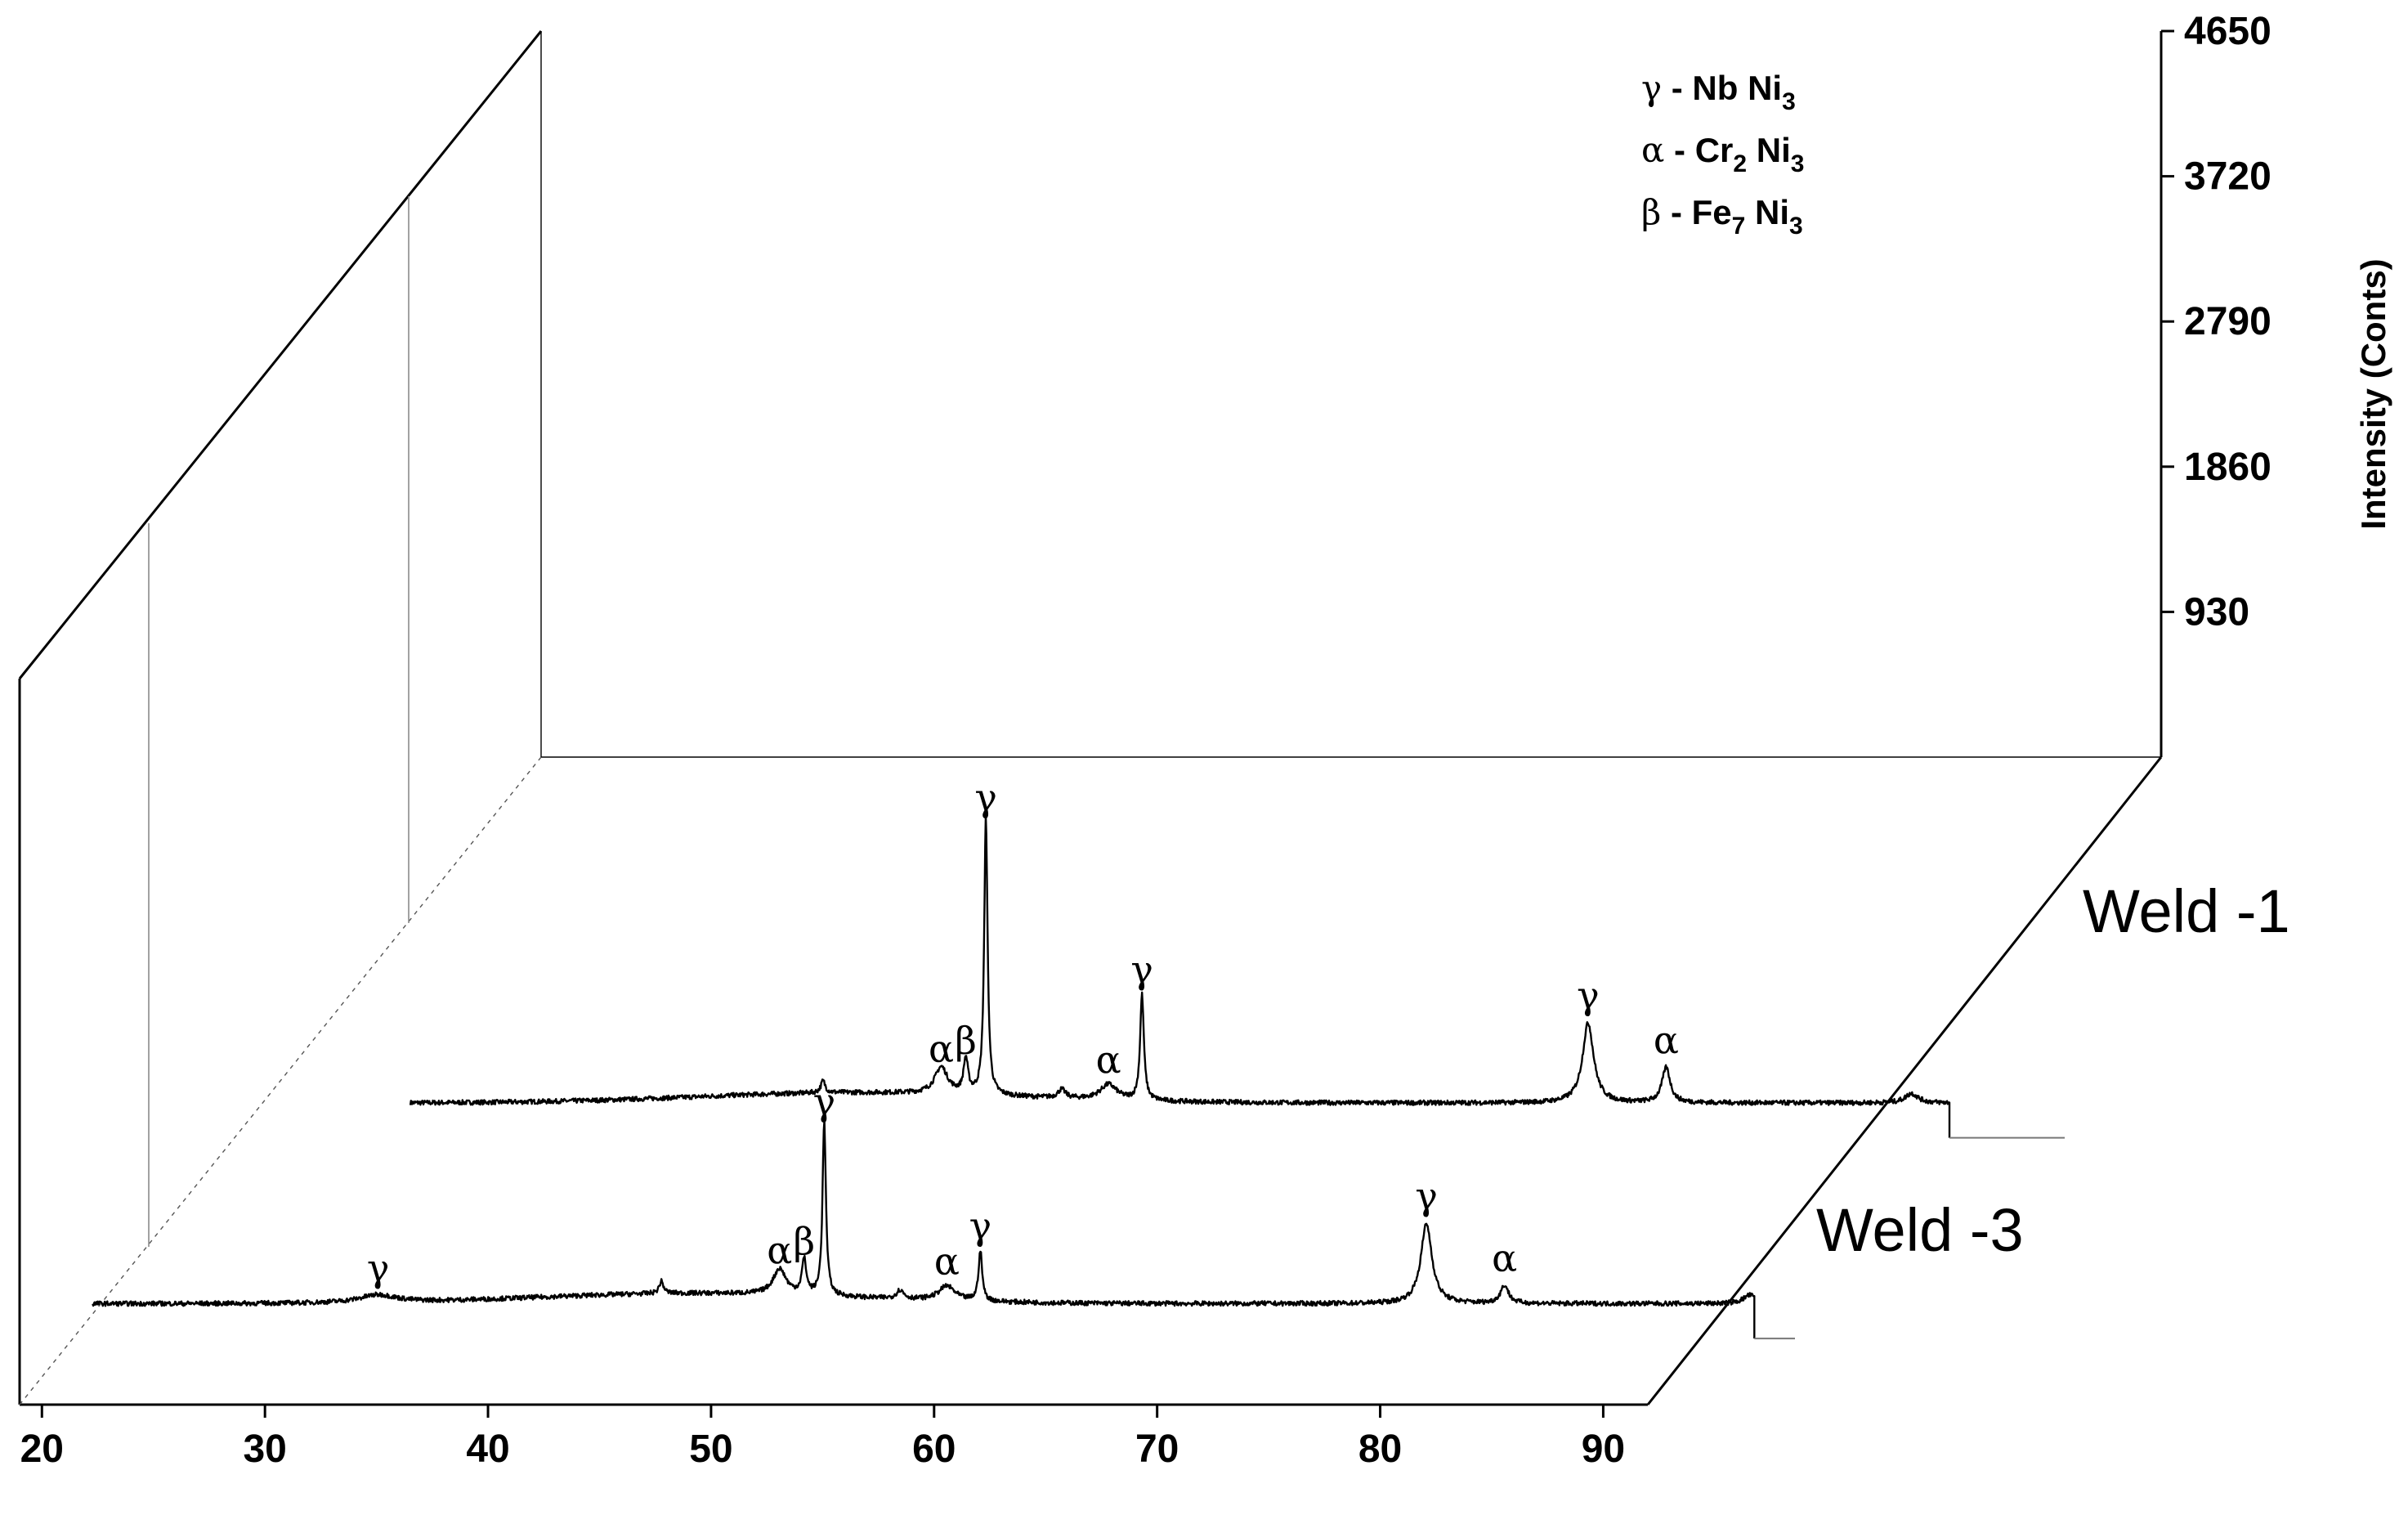 Image resolution: width=2408 pixels, height=1524 pixels. What do you see at coordinates (1651, 88) in the screenshot?
I see `legend-symbol: γ` at bounding box center [1651, 88].